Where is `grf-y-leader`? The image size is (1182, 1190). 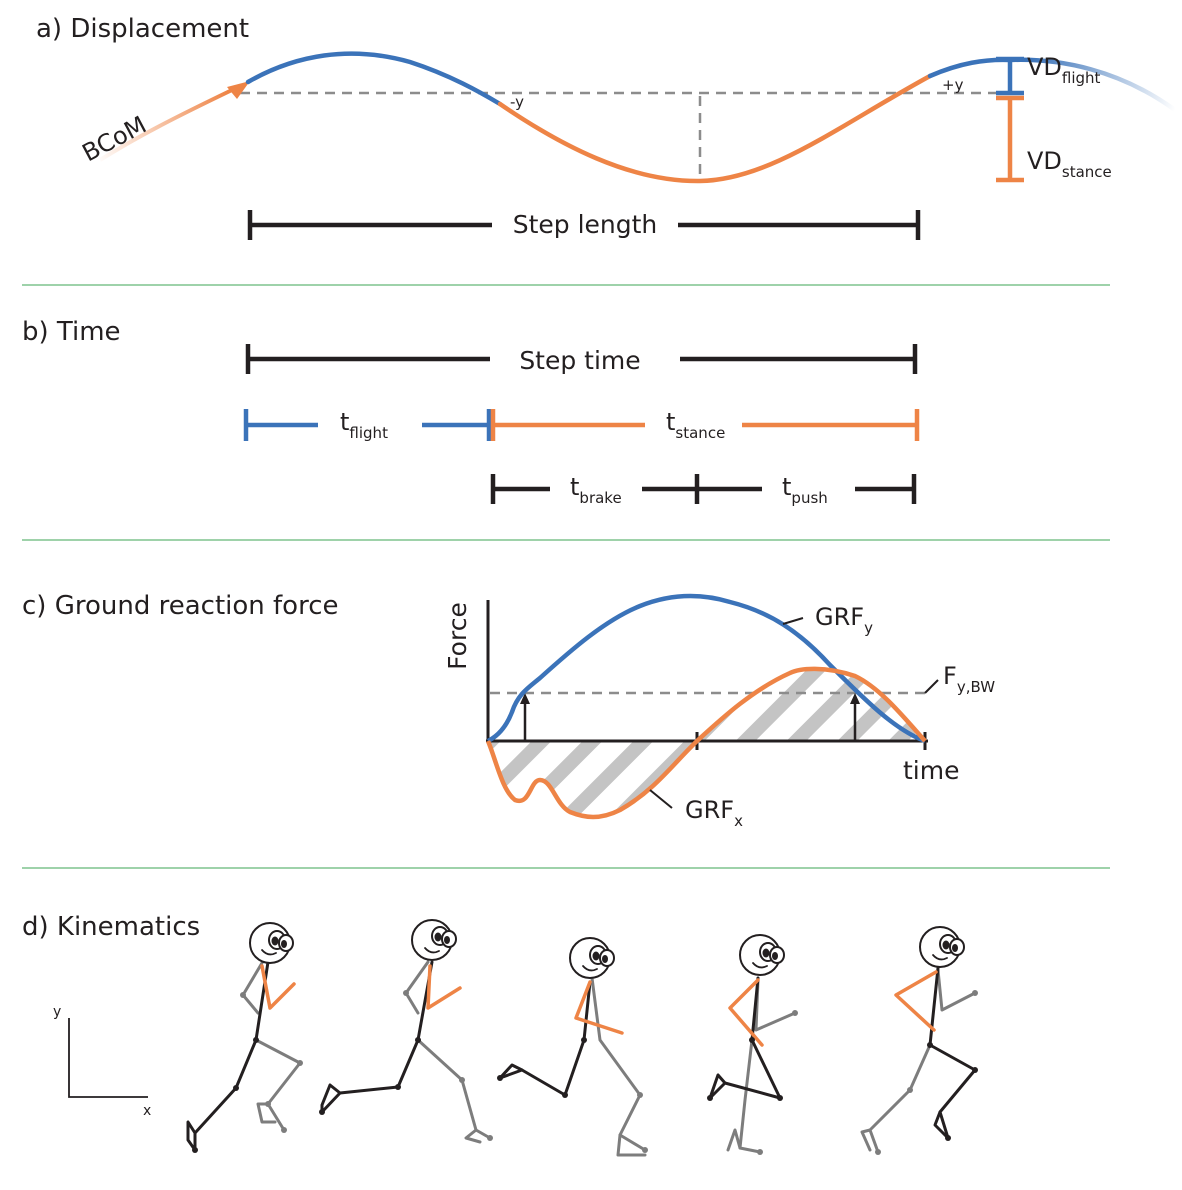 grf-y-leader is located at coordinates (793, 621).